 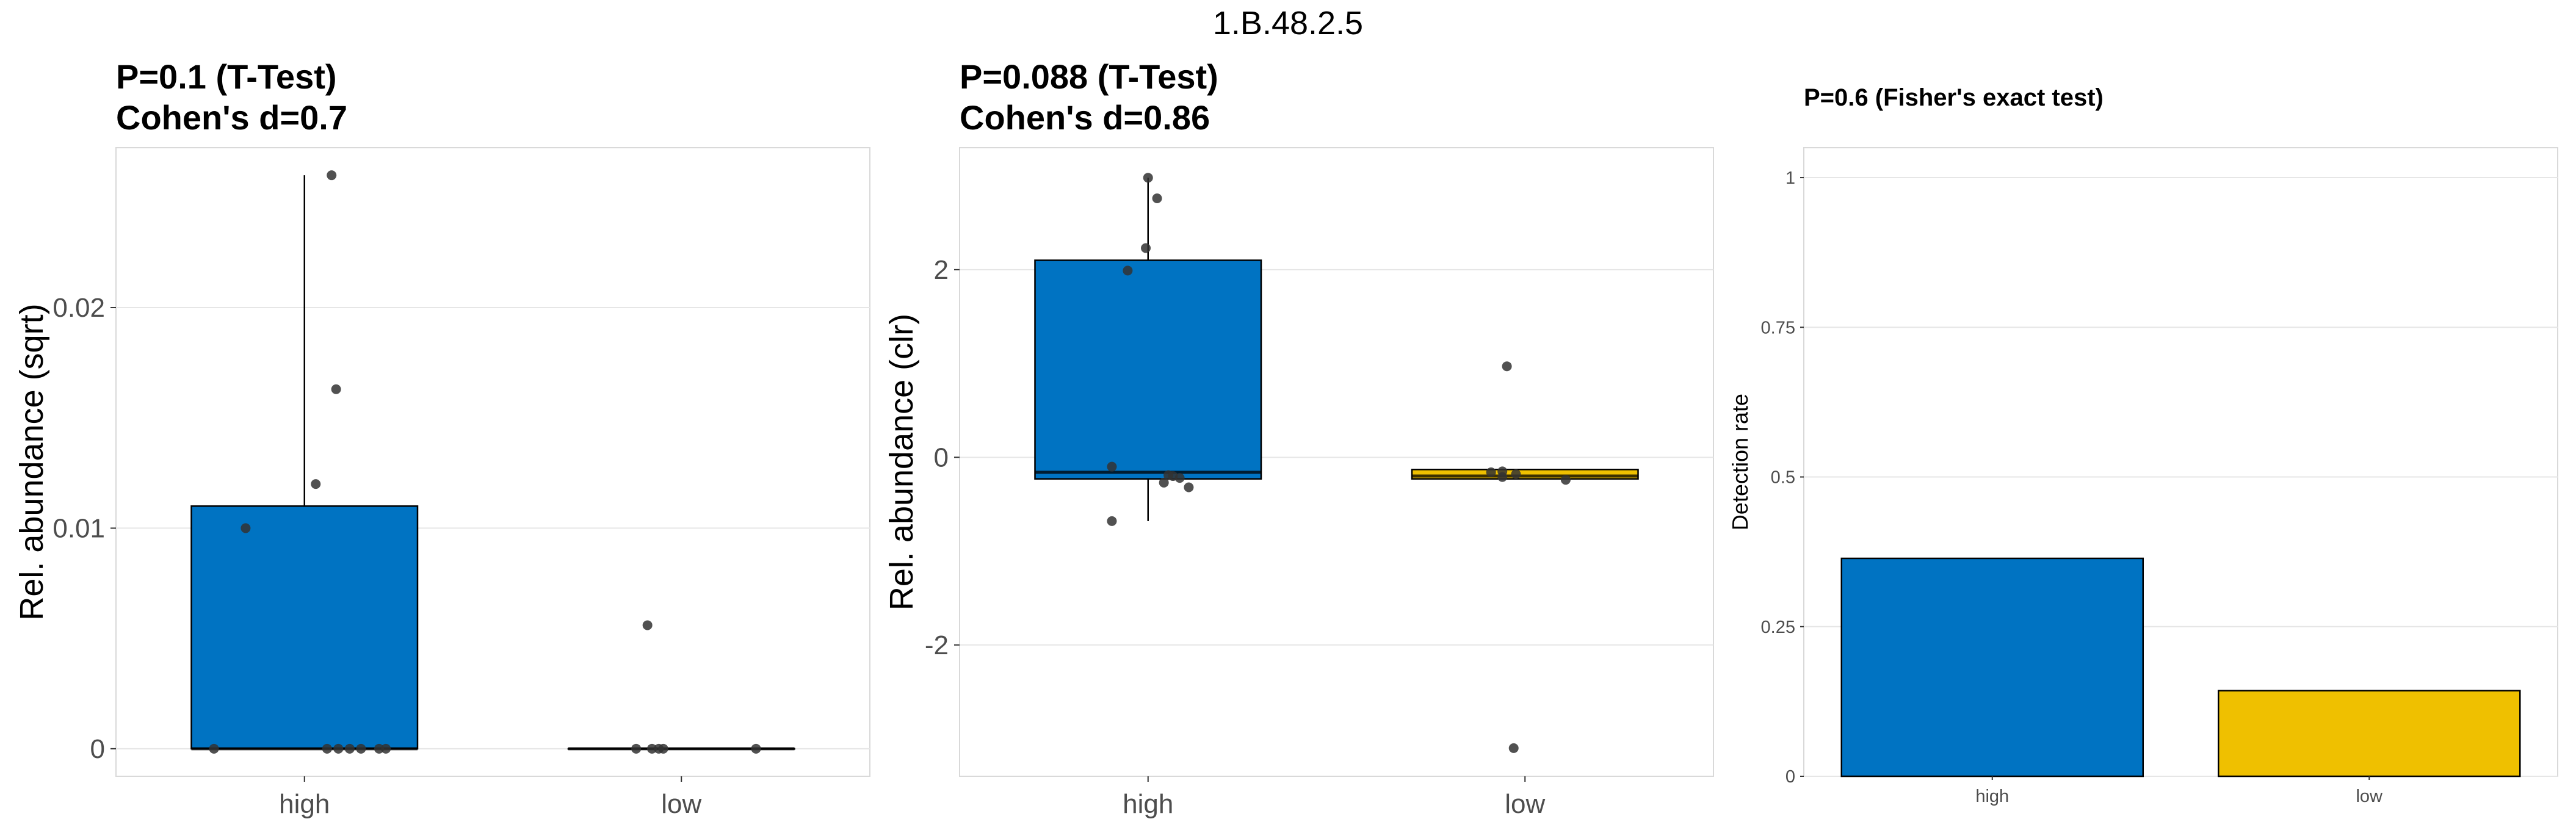 I want to click on panel-2-x-ticks: high low, so click(x=1334, y=797).